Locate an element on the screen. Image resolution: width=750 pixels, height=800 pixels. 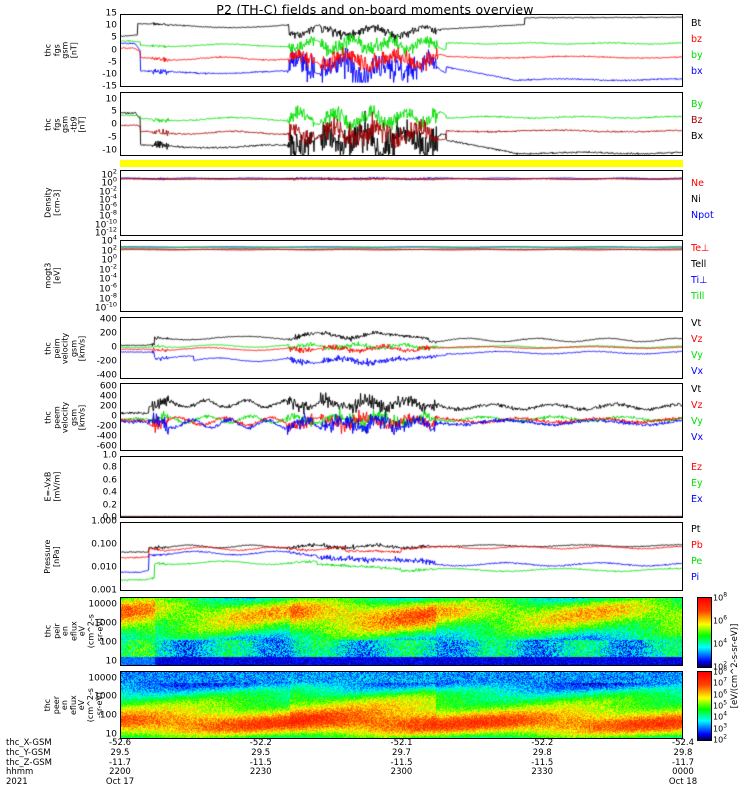
legend-item-ez: Ez is located at coordinates (696, 467).